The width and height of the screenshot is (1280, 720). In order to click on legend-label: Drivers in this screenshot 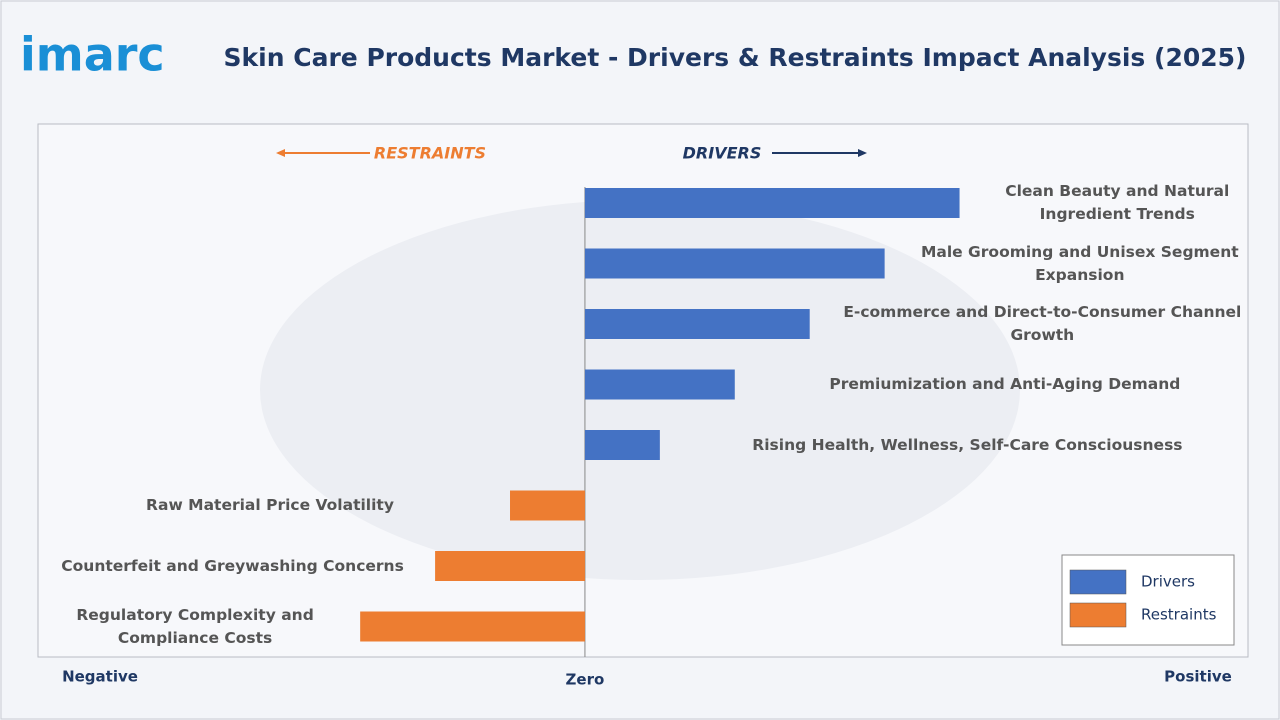, I will do `click(1168, 582)`.